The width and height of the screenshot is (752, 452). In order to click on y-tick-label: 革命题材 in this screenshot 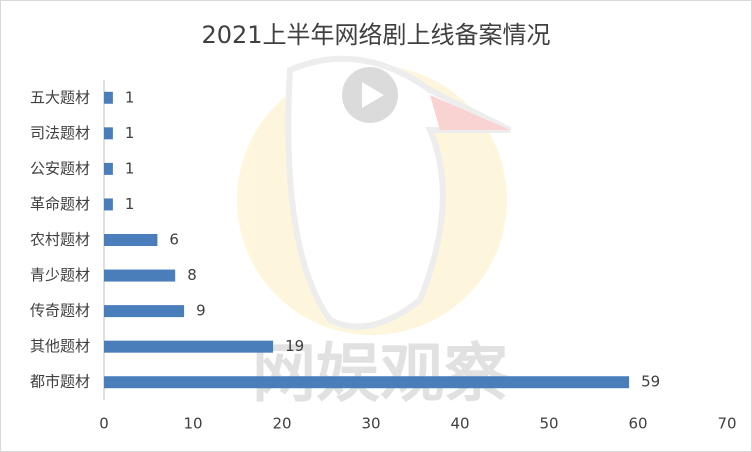, I will do `click(60, 204)`.